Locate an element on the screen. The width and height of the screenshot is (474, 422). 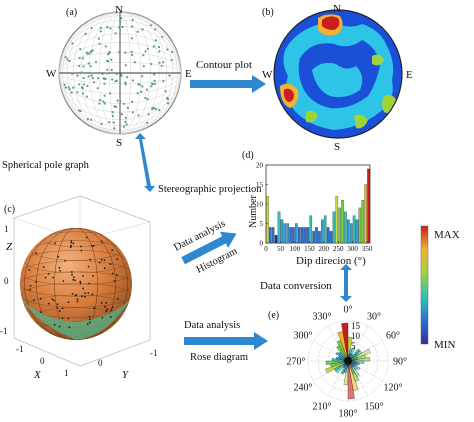
rose-angle-label: 0° is located at coordinates (348, 310).